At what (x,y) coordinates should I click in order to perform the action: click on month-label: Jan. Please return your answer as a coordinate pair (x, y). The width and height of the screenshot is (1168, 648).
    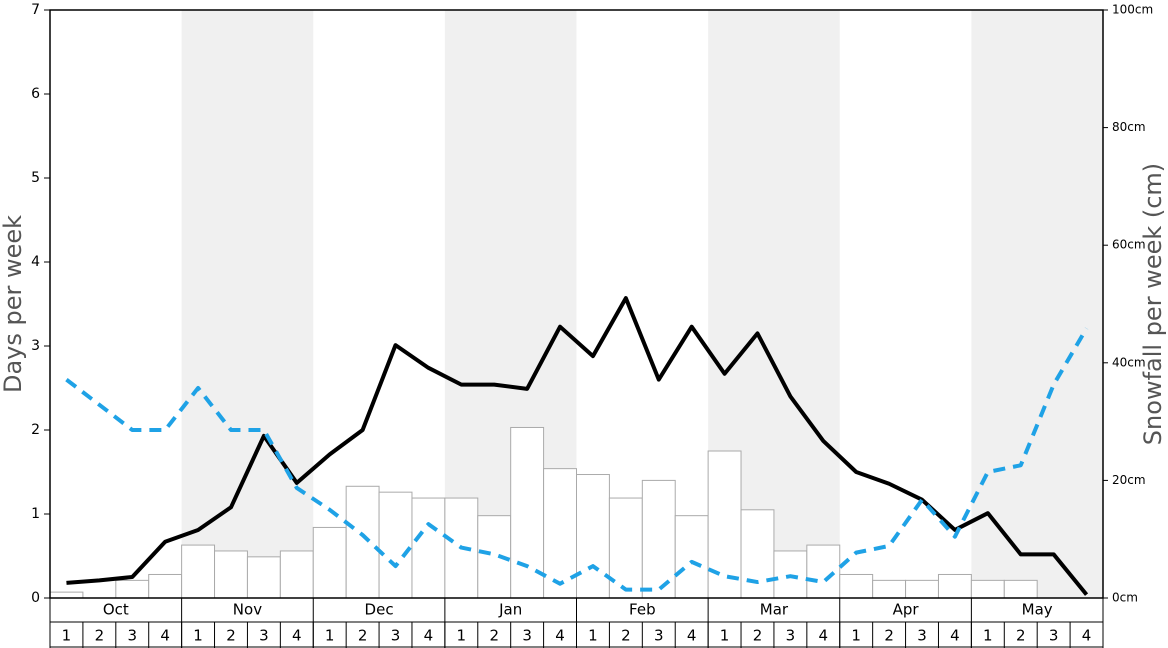
    Looking at the image, I should click on (510, 610).